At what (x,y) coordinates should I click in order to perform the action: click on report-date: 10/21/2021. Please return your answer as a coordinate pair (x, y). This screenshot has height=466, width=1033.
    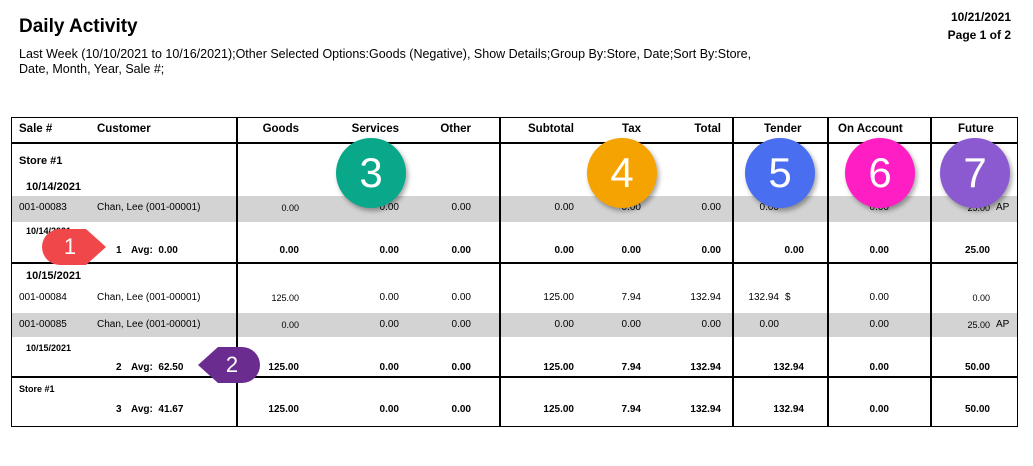
    Looking at the image, I should click on (980, 17).